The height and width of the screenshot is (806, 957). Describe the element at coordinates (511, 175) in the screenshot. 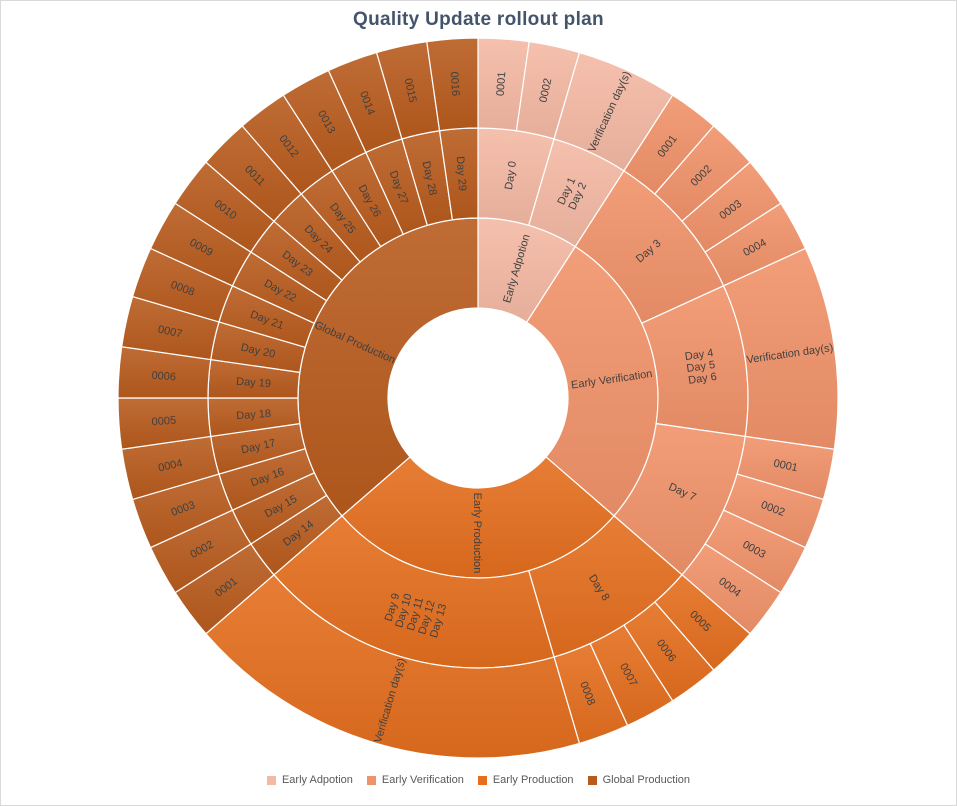

I see `segment-label: Day 0` at that location.